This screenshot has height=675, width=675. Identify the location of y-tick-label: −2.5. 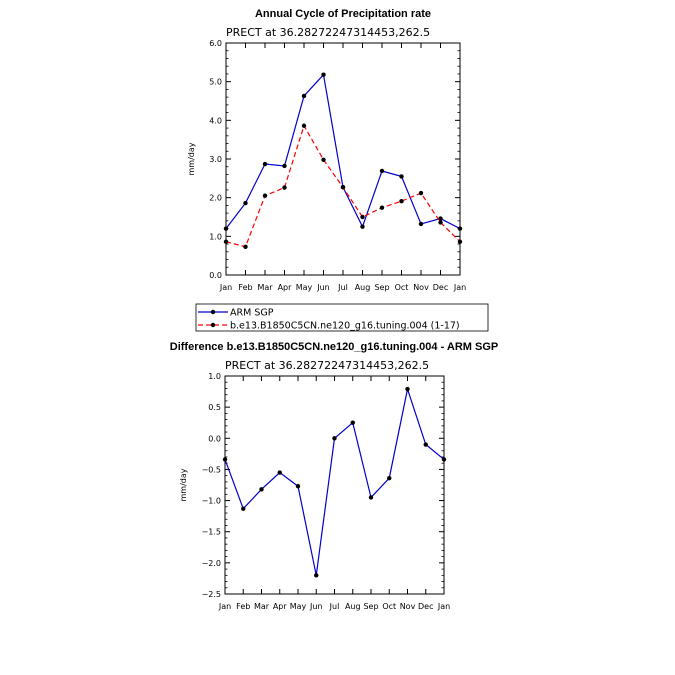
(211, 594).